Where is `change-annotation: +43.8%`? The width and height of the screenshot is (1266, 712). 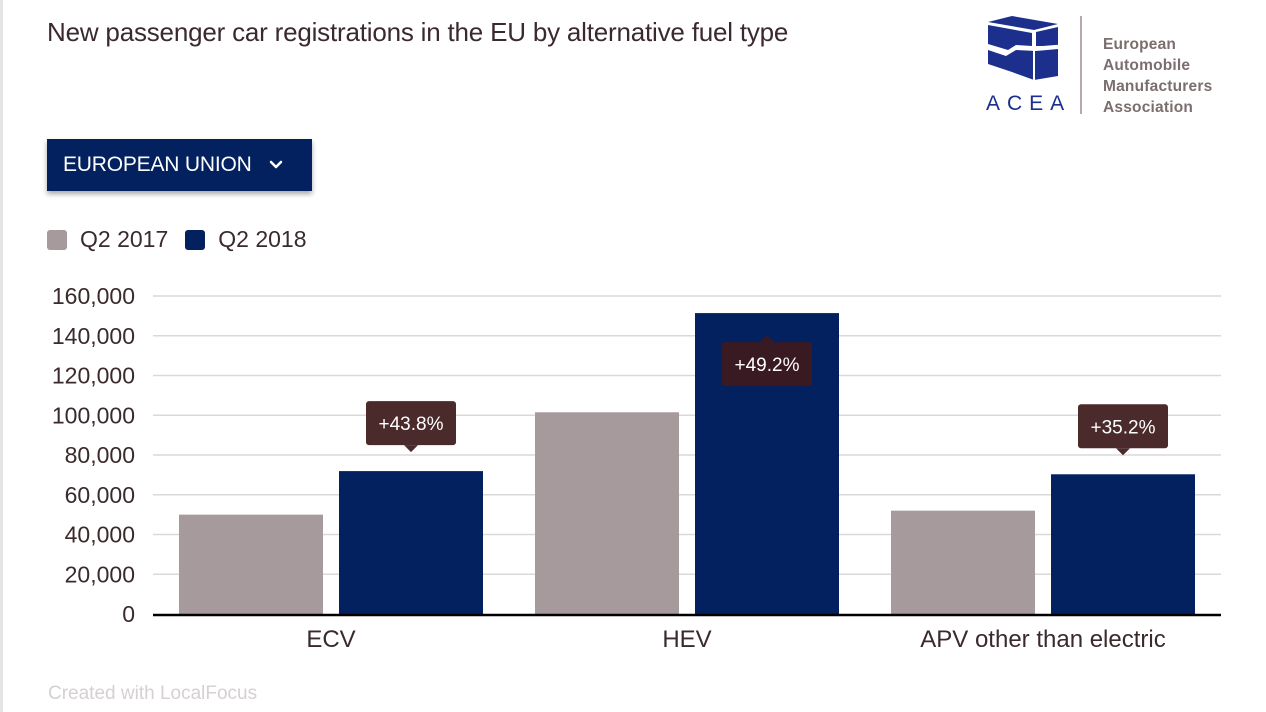
change-annotation: +43.8% is located at coordinates (411, 427).